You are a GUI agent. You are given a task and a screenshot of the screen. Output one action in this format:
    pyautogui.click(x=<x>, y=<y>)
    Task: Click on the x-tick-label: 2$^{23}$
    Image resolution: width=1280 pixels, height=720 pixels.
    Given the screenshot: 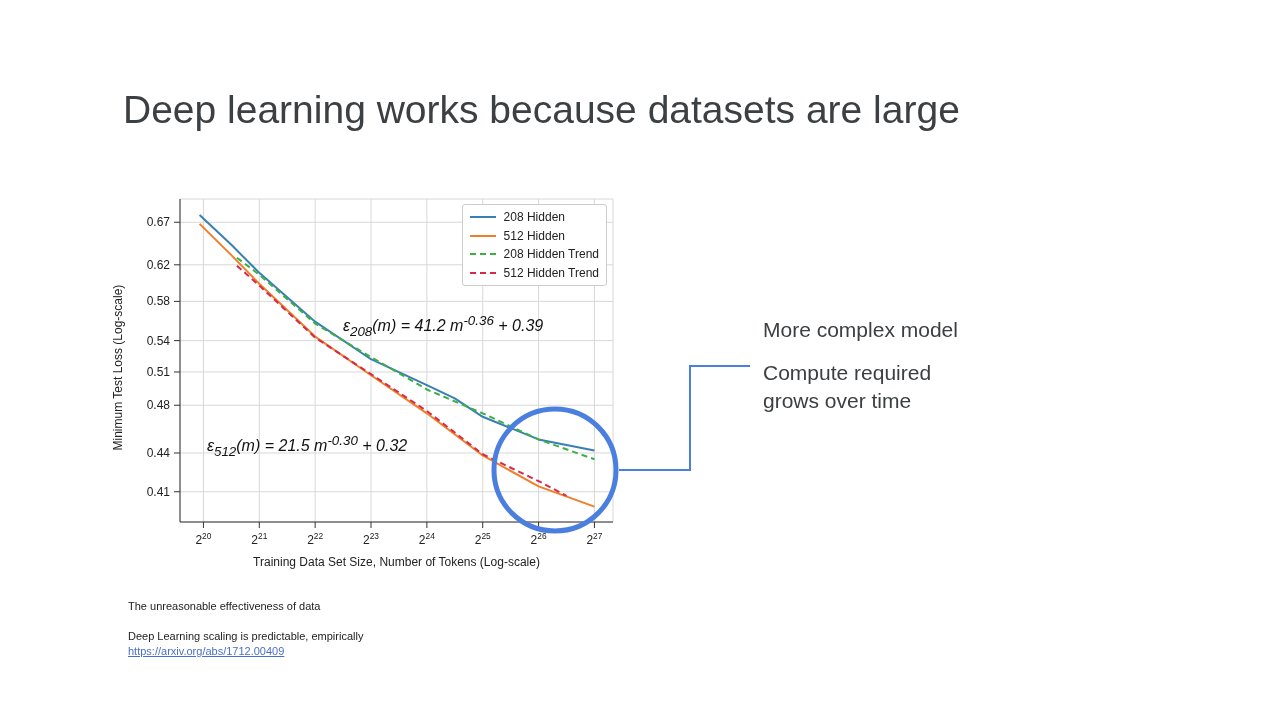 What is the action you would take?
    pyautogui.click(x=371, y=539)
    